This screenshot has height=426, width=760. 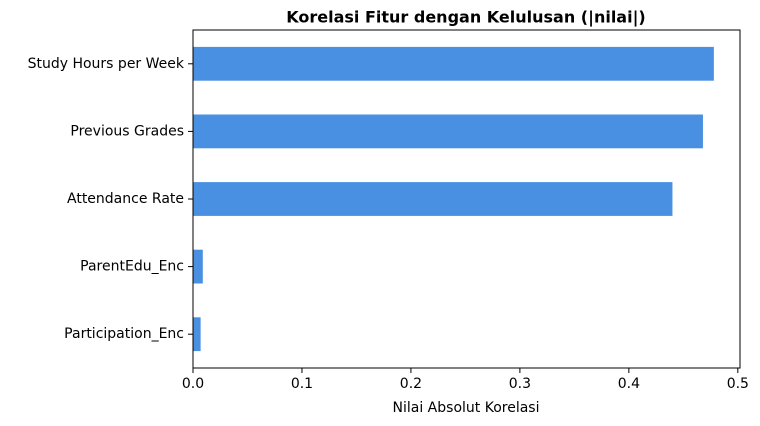 What do you see at coordinates (125, 199) in the screenshot?
I see `y-tick-label: Attendance Rate` at bounding box center [125, 199].